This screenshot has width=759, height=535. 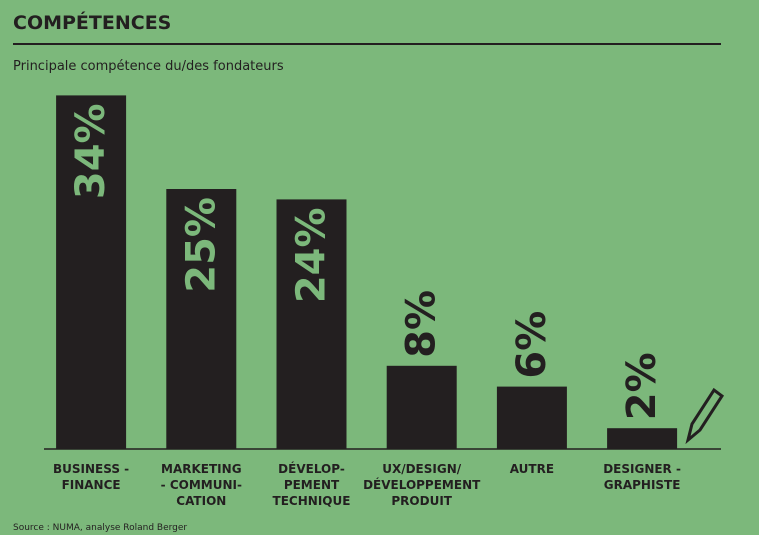 I want to click on pencil-icon, so click(x=705, y=416).